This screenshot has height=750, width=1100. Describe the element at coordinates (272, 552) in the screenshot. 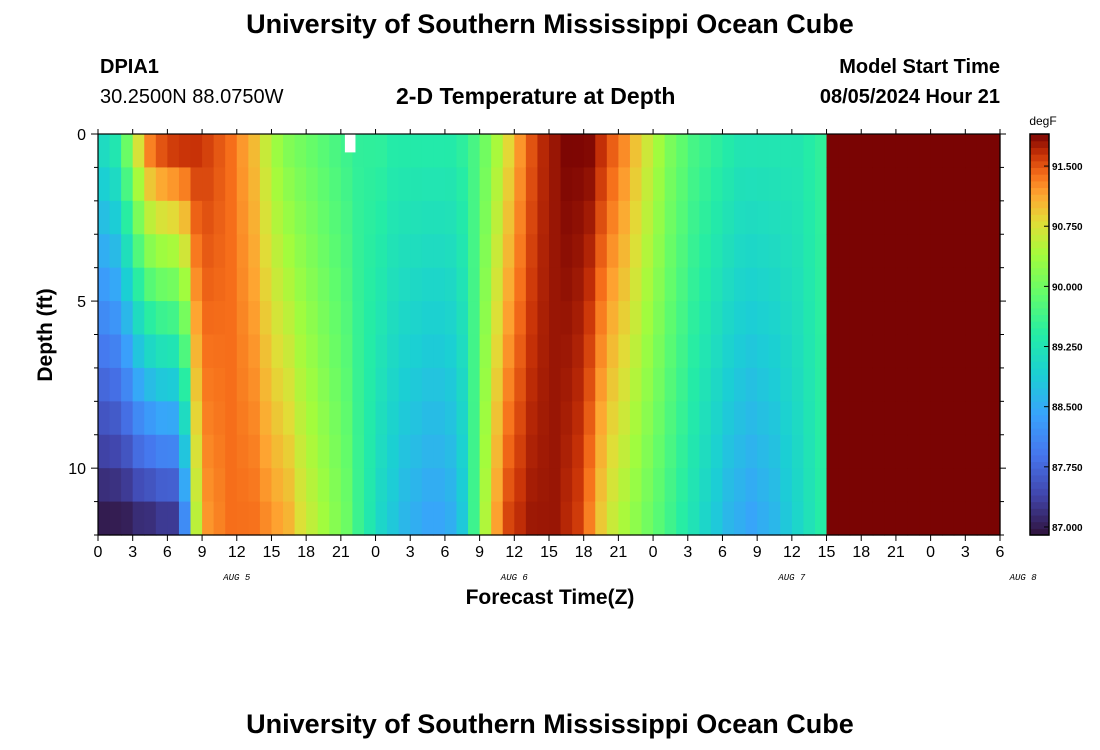

I see `x-tick-label: 15` at that location.